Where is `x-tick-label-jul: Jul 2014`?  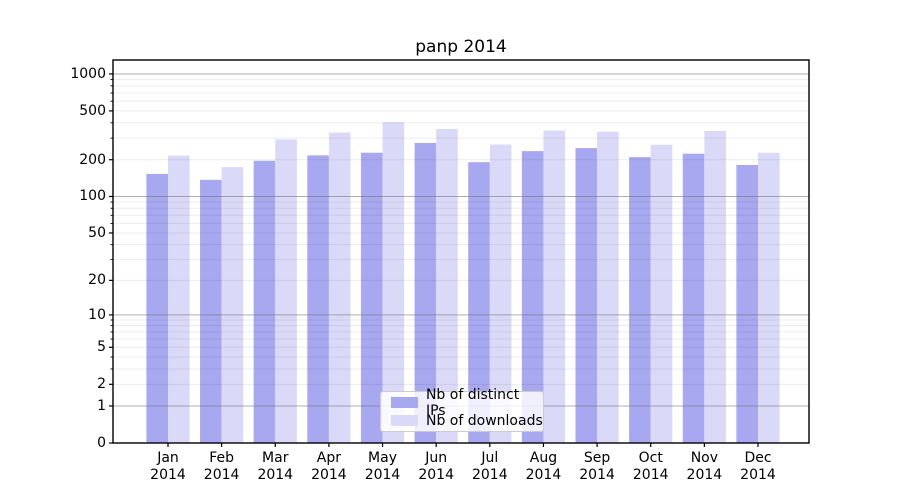 x-tick-label-jul: Jul 2014 is located at coordinates (490, 467).